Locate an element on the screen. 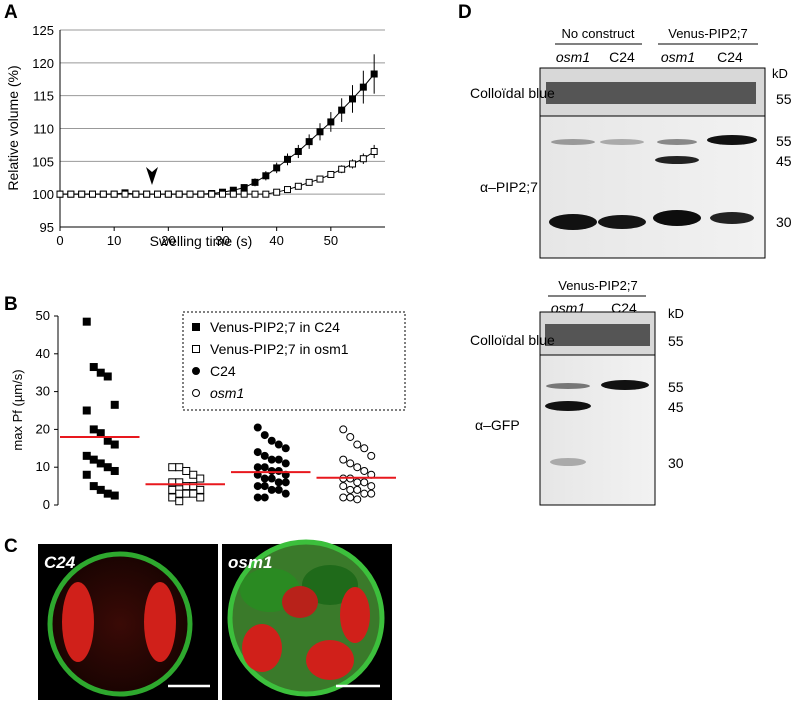 This screenshot has width=797, height=713. y-tick-label: 0 is located at coordinates (46, 504).